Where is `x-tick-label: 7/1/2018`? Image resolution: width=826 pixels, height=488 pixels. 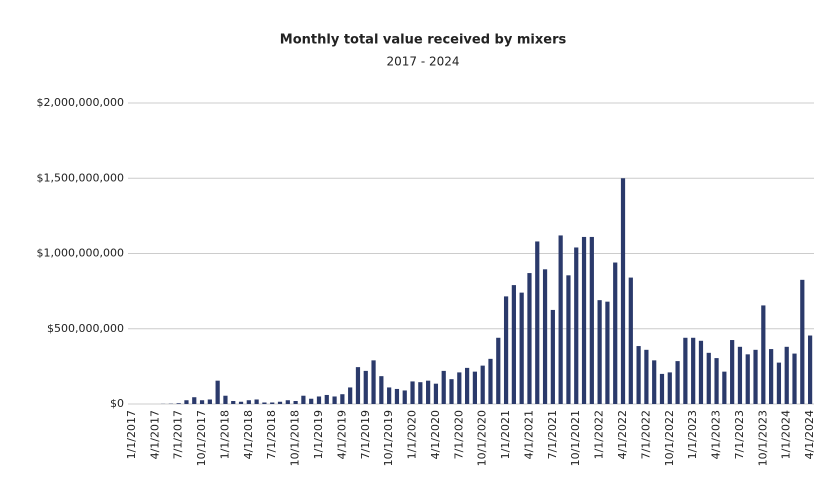 x-tick-label: 7/1/2018 is located at coordinates (271, 434).